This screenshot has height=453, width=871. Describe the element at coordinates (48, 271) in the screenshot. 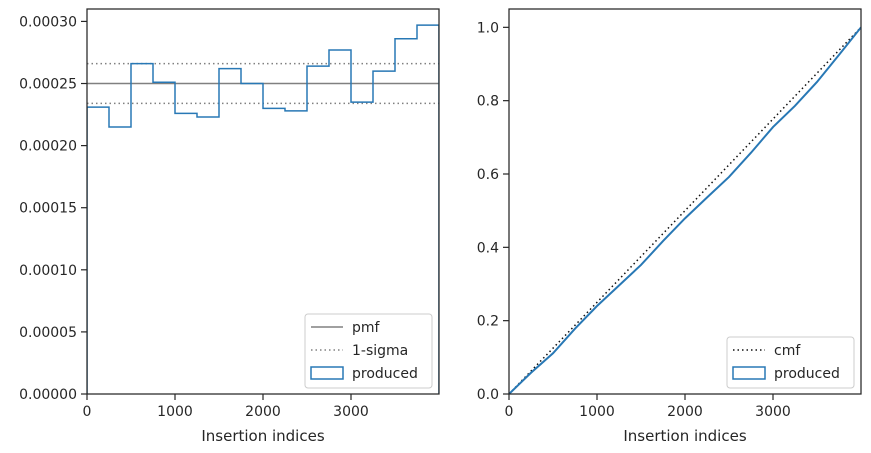

I see `y-tick-label: 0.00010` at that location.